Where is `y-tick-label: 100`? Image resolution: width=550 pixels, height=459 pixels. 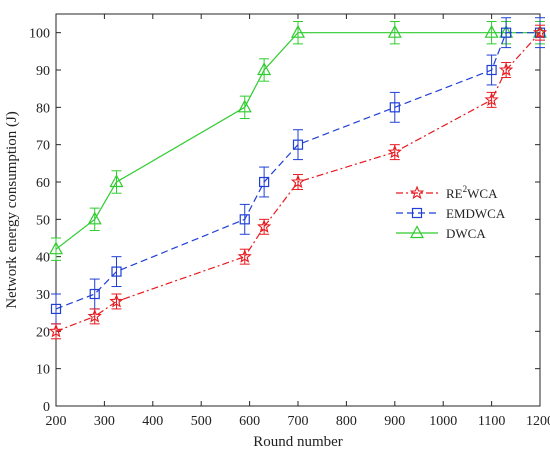
y-tick-label: 100 is located at coordinates (39, 34).